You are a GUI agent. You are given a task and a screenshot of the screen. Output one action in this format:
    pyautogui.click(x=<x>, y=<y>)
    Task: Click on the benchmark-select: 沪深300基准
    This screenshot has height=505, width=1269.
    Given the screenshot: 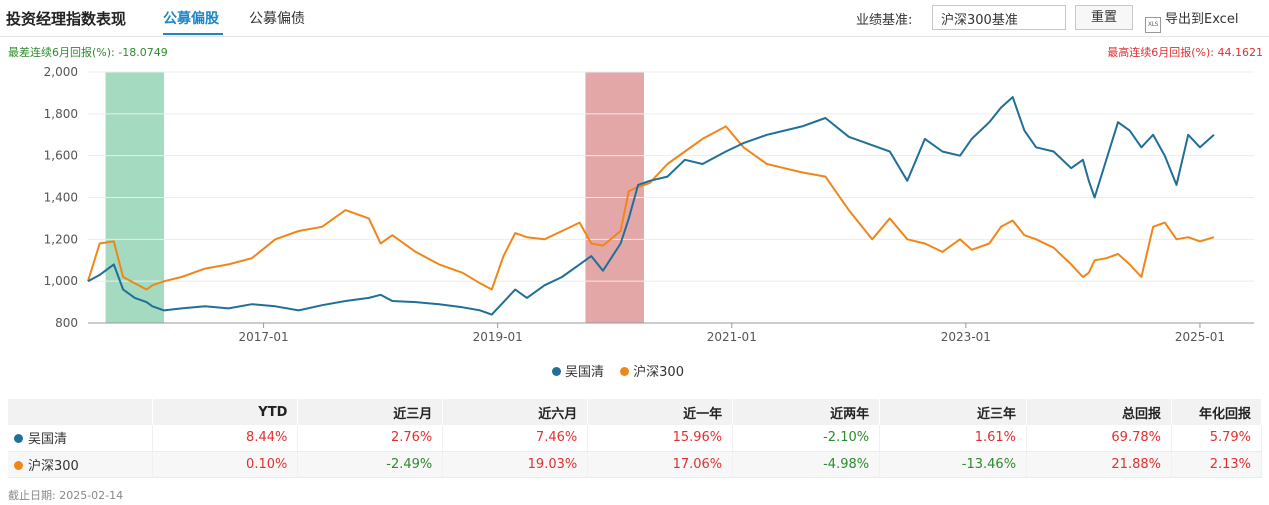 What is the action you would take?
    pyautogui.click(x=999, y=17)
    